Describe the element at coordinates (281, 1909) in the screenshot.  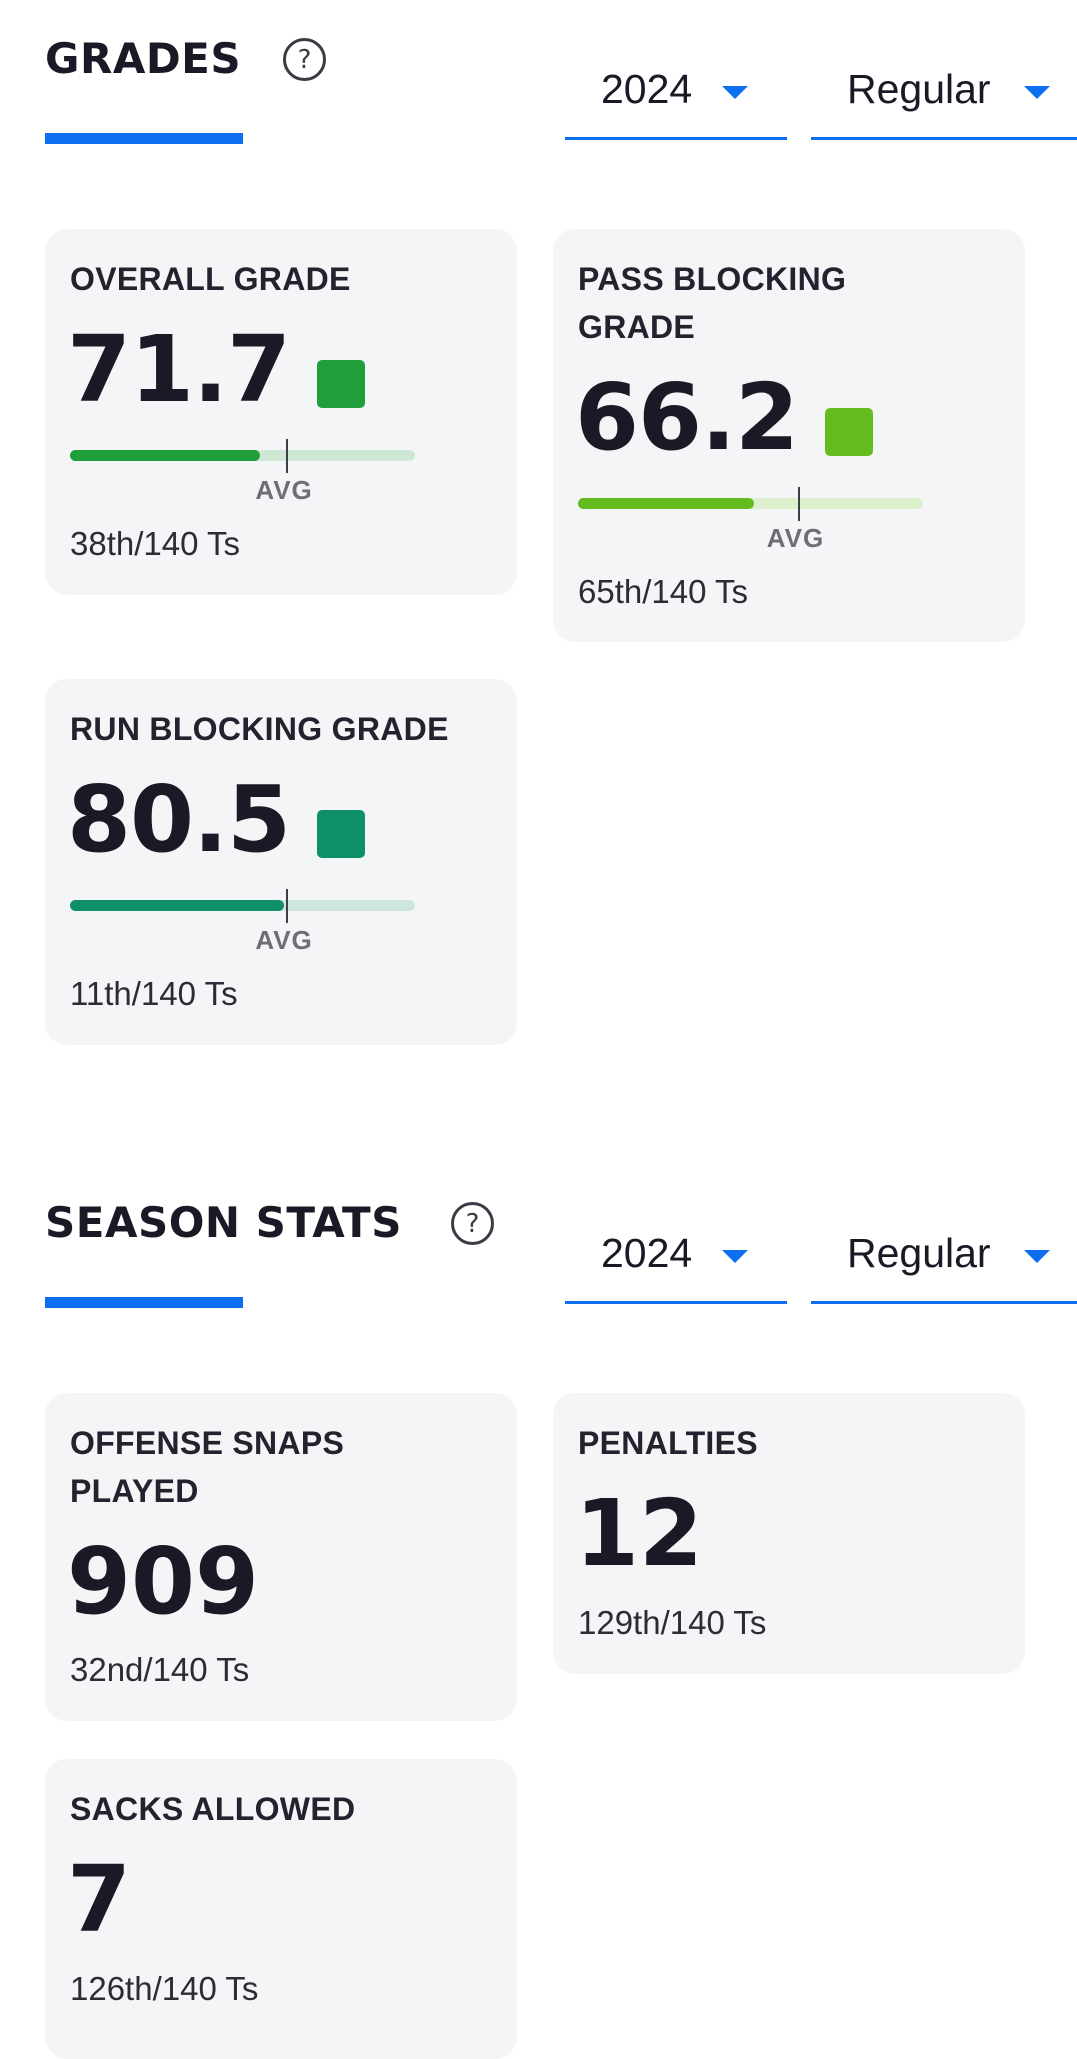
I see `sacks-allowed-card: SACKS ALLOWED 7 126th/140 Ts` at that location.